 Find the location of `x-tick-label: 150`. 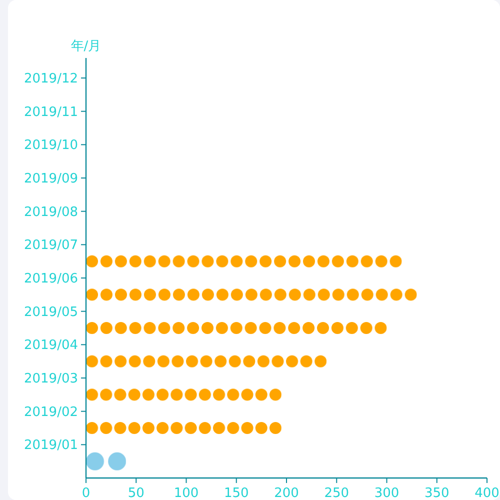

x-tick-label: 150 is located at coordinates (236, 493).